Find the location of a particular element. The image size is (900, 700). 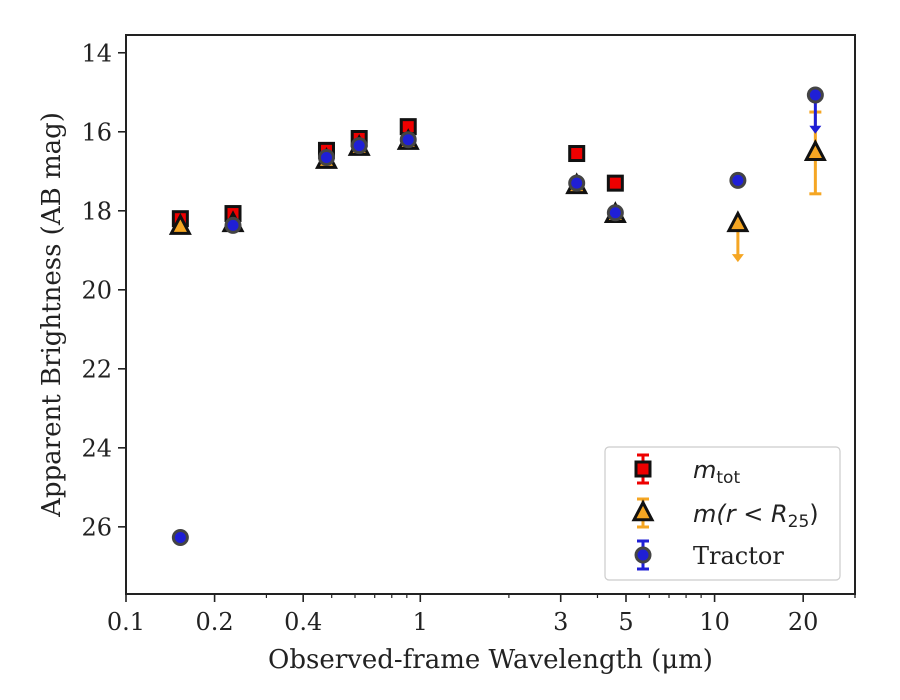

legend-label: mtot is located at coordinates (716, 472).